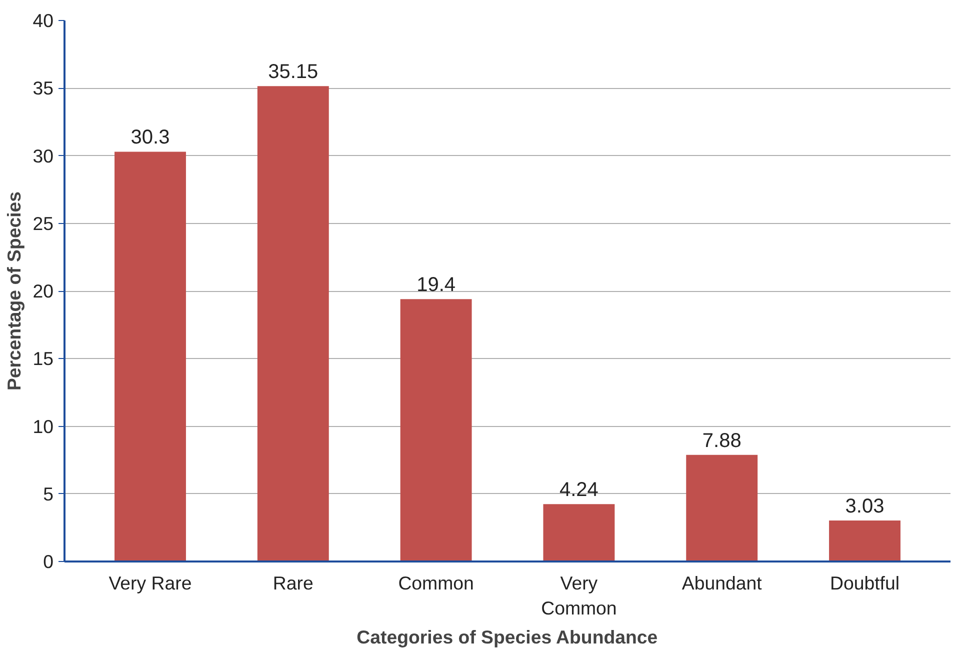  What do you see at coordinates (43, 155) in the screenshot?
I see `y-tick-label: 30` at bounding box center [43, 155].